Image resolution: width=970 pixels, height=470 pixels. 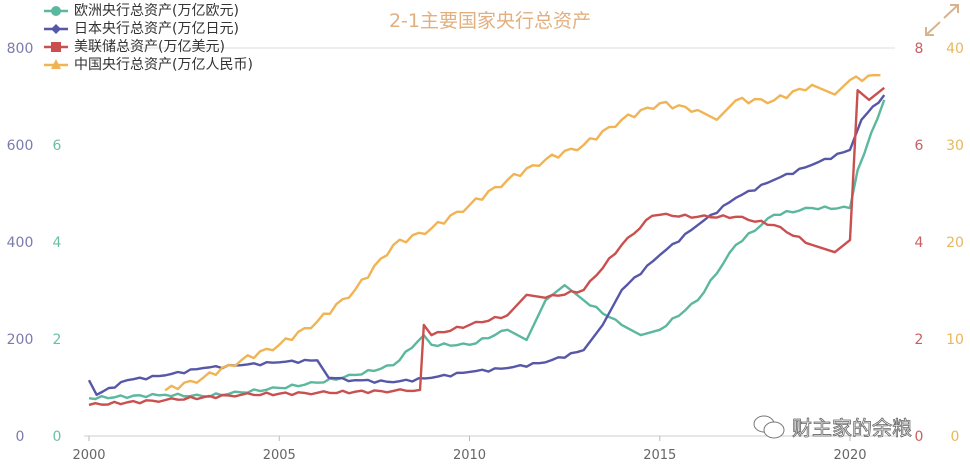 I want to click on expand-arrows-icon, so click(x=942, y=23).